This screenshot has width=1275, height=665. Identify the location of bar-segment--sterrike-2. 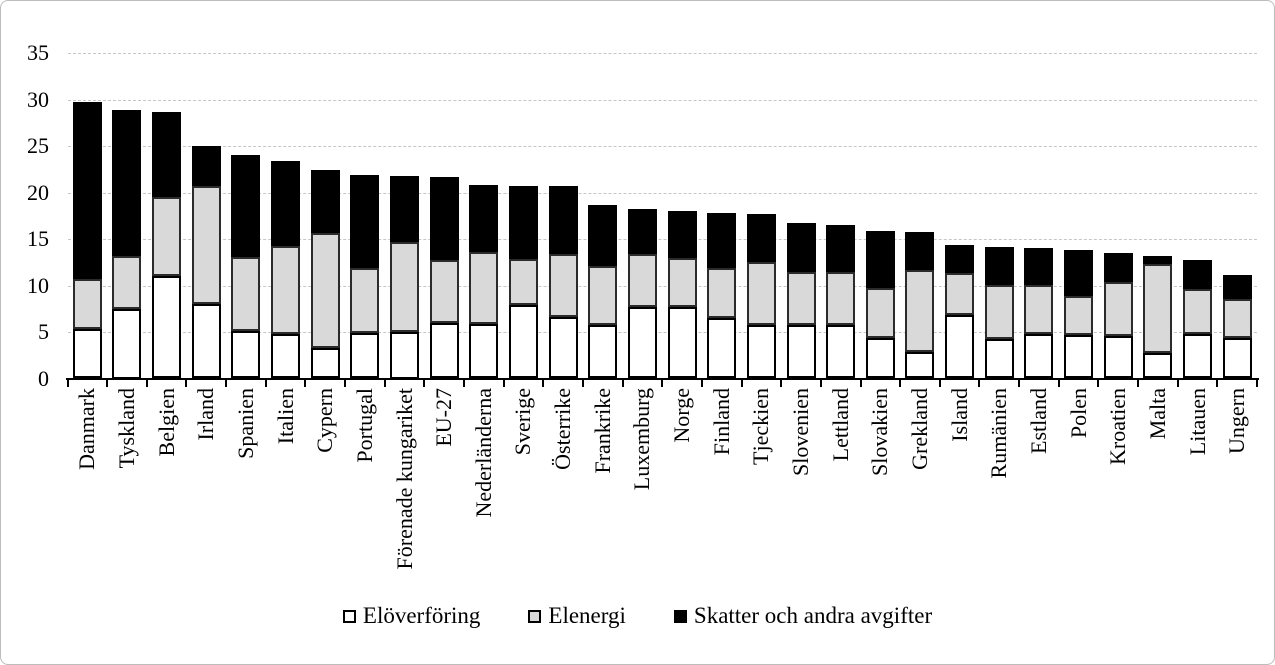
(563, 219).